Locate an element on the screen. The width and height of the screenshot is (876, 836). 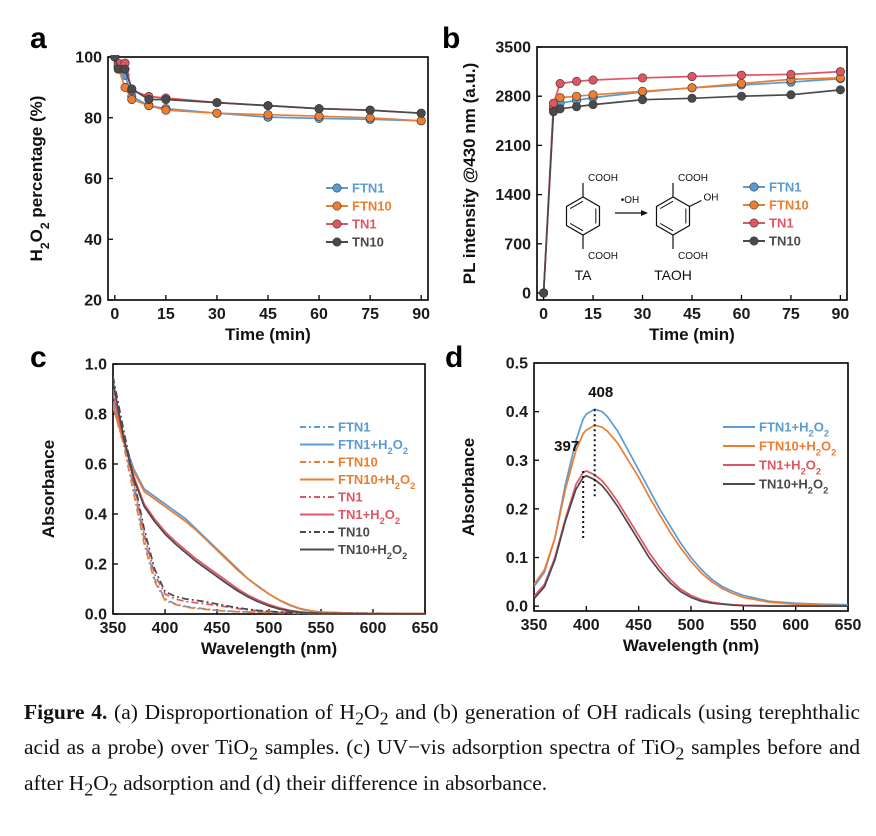
panel-c-x-axis-title: Wavelength (nm) is located at coordinates (269, 648).